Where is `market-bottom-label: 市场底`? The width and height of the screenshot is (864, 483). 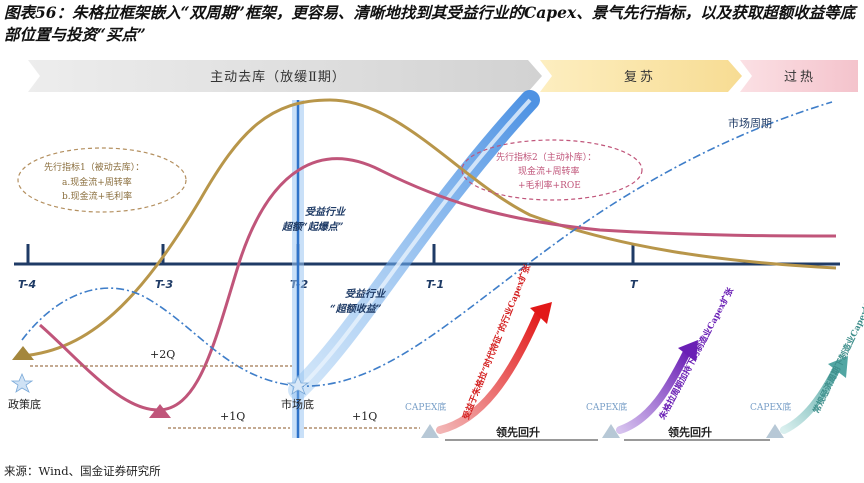
market-bottom-label: 市场底 is located at coordinates (297, 404).